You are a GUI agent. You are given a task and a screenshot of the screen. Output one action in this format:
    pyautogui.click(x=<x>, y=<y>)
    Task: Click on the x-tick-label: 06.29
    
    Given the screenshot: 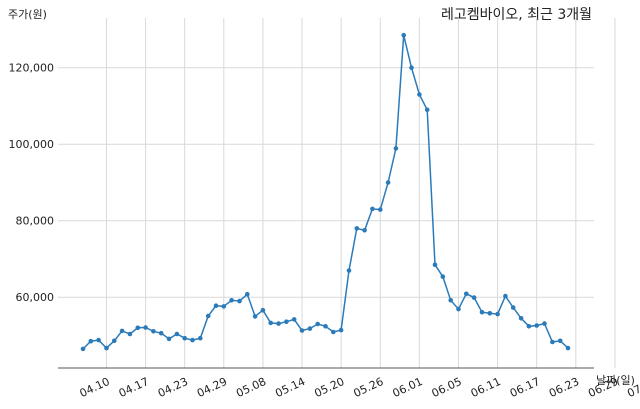 What is the action you would take?
    pyautogui.click(x=603, y=387)
    